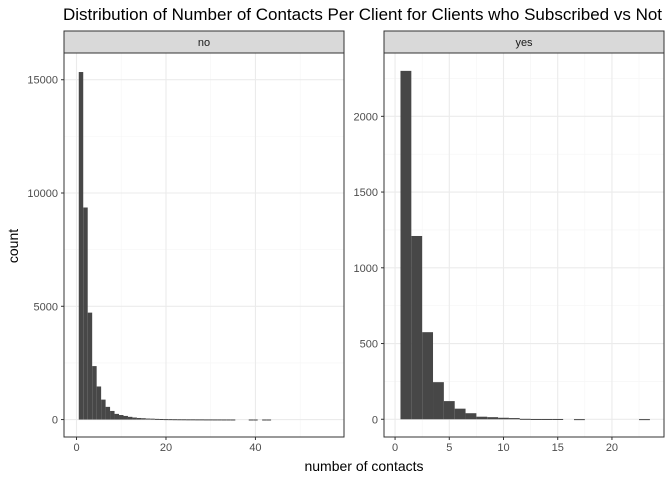  What do you see at coordinates (503, 448) in the screenshot?
I see `x-tick-label: 10` at bounding box center [503, 448].